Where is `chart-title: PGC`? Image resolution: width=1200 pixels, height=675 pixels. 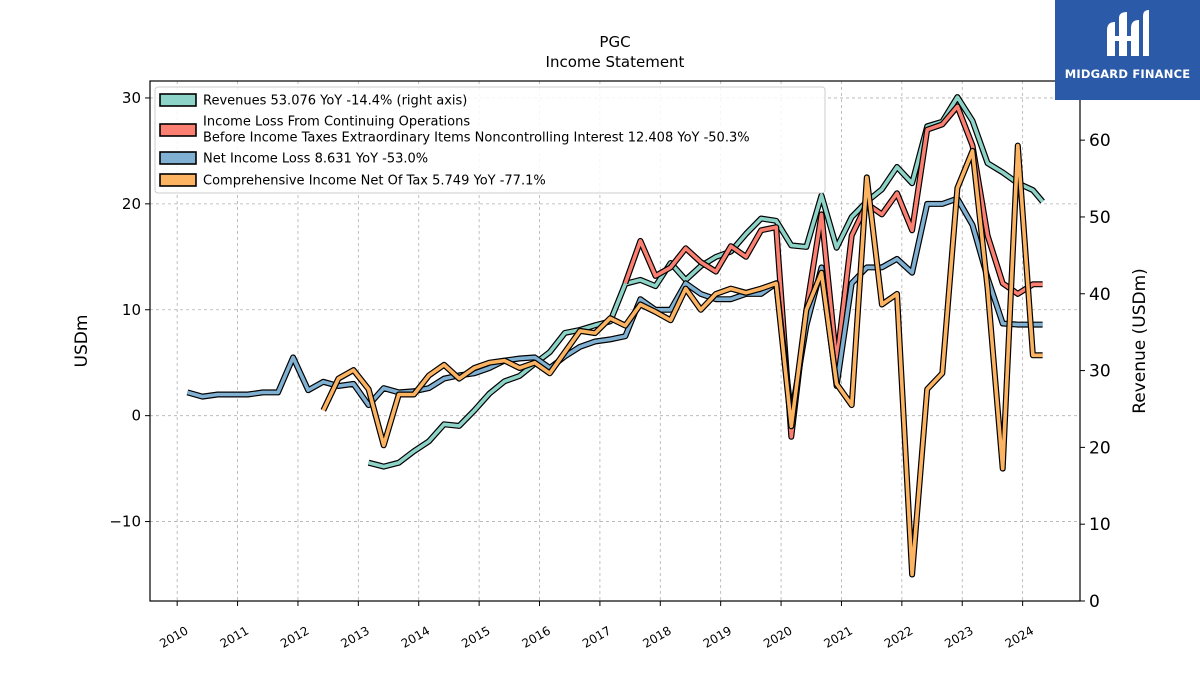 chart-title: PGC is located at coordinates (614, 42).